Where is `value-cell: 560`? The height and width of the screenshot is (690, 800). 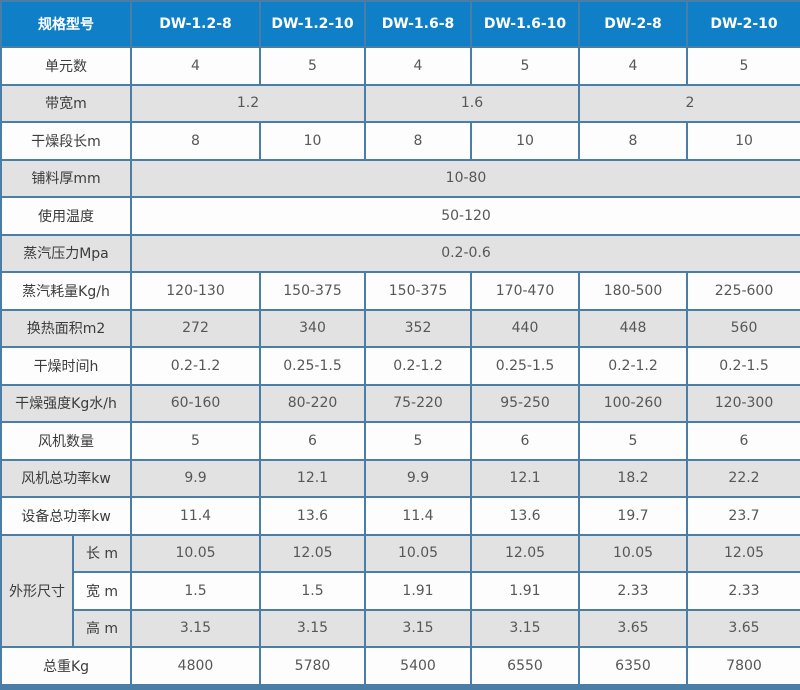 value-cell: 560 is located at coordinates (743, 328).